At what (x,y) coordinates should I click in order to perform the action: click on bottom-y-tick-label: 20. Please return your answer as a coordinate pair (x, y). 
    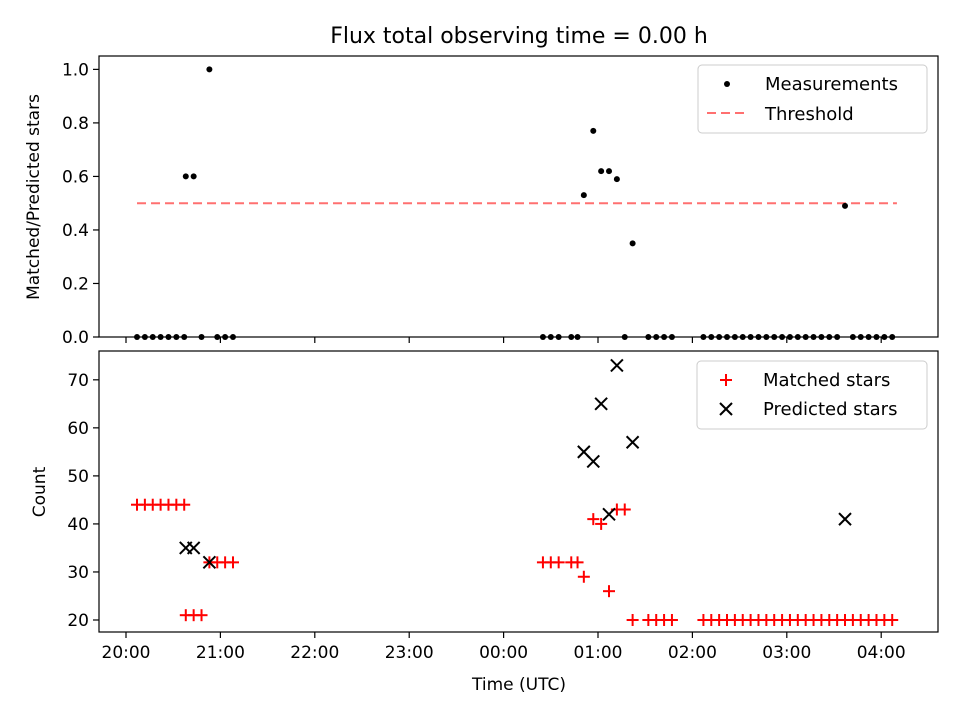
    Looking at the image, I should click on (78, 621).